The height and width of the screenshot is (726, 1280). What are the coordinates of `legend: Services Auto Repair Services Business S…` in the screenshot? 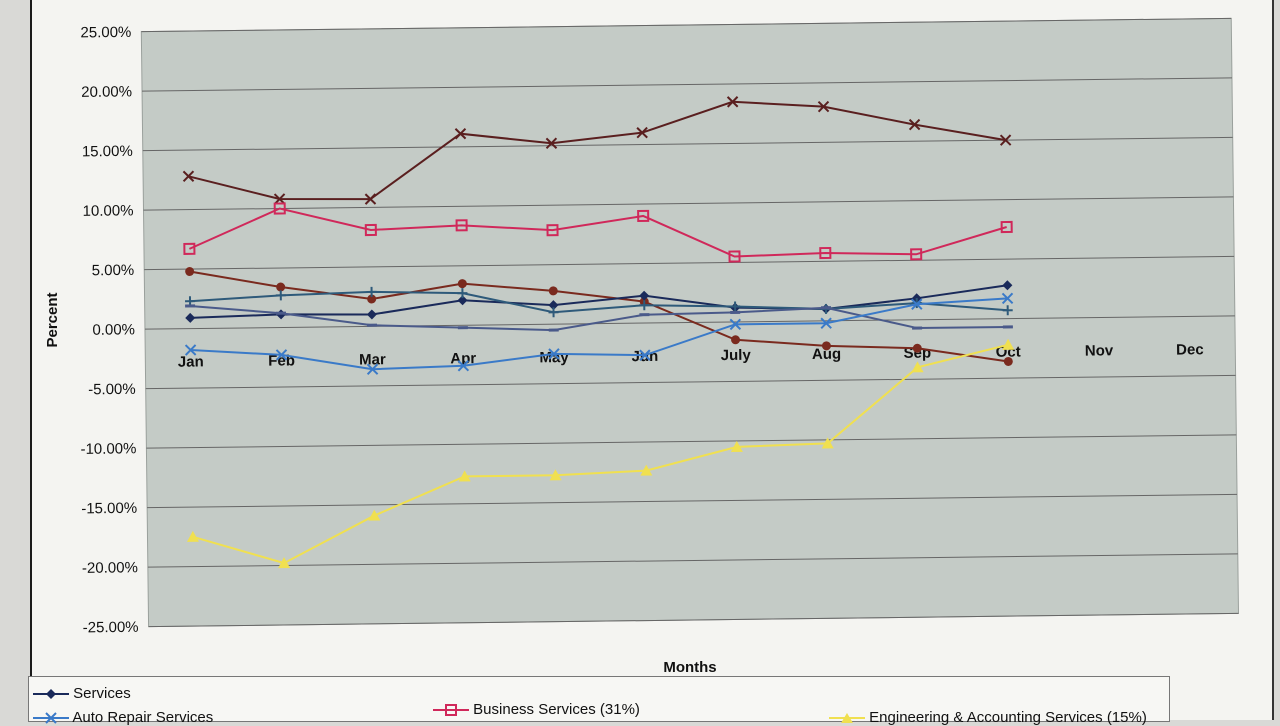 It's located at (599, 699).